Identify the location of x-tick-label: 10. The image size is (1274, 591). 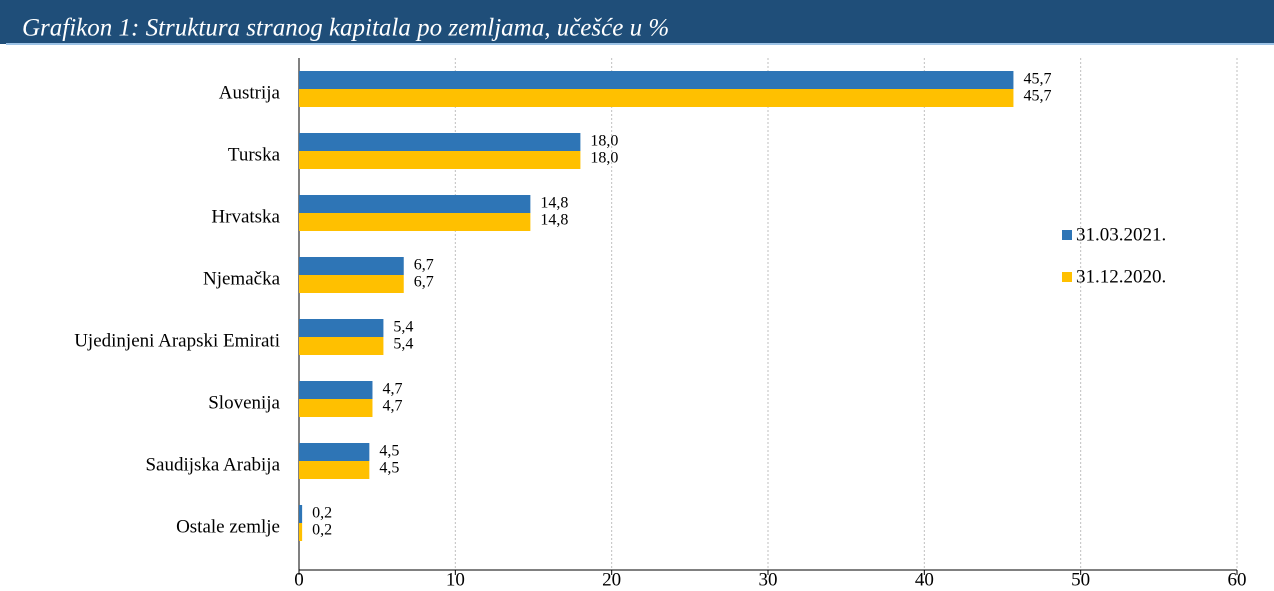
(455, 579).